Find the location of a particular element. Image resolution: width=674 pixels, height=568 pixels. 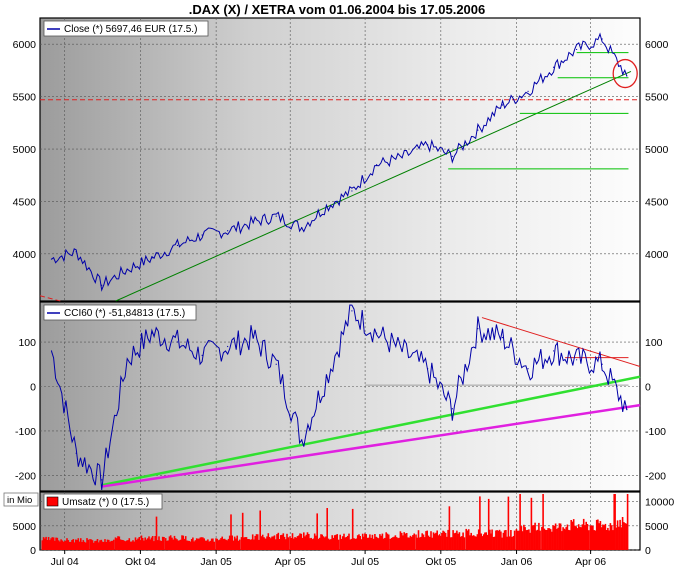

cci-y-ticks-right: -200 -100 0 100 is located at coordinates (655, 409).